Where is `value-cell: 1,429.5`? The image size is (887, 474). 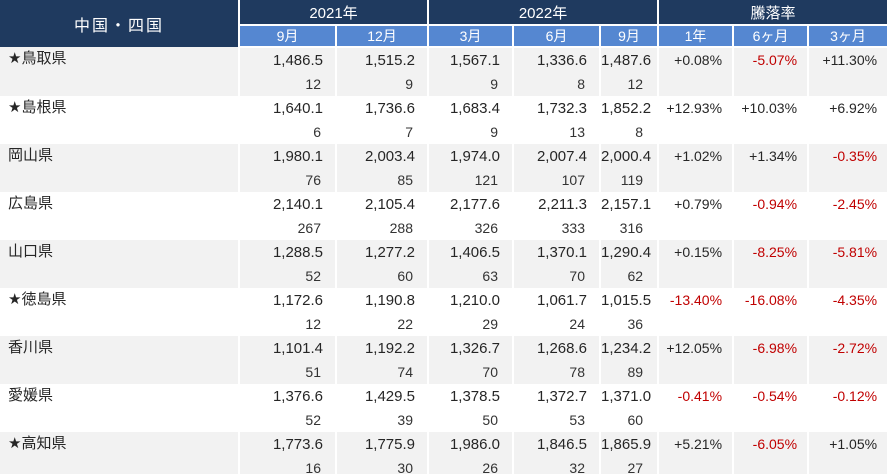 value-cell: 1,429.5 is located at coordinates (382, 396).